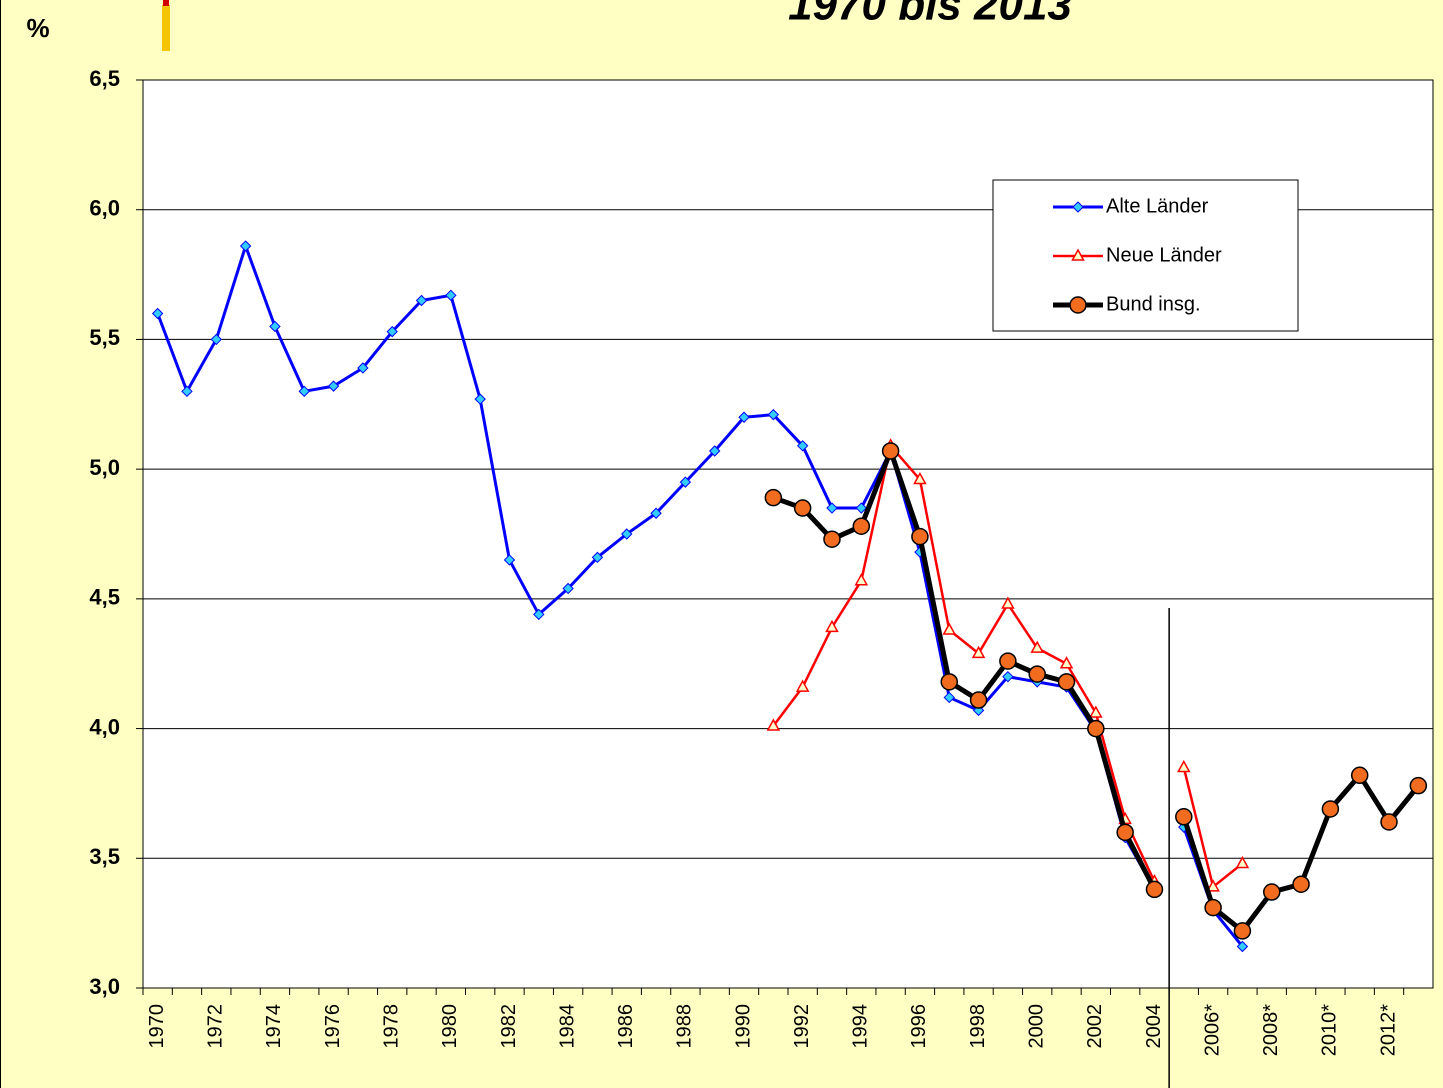  What do you see at coordinates (919, 1026) in the screenshot?
I see `x-tick-label: 1996` at bounding box center [919, 1026].